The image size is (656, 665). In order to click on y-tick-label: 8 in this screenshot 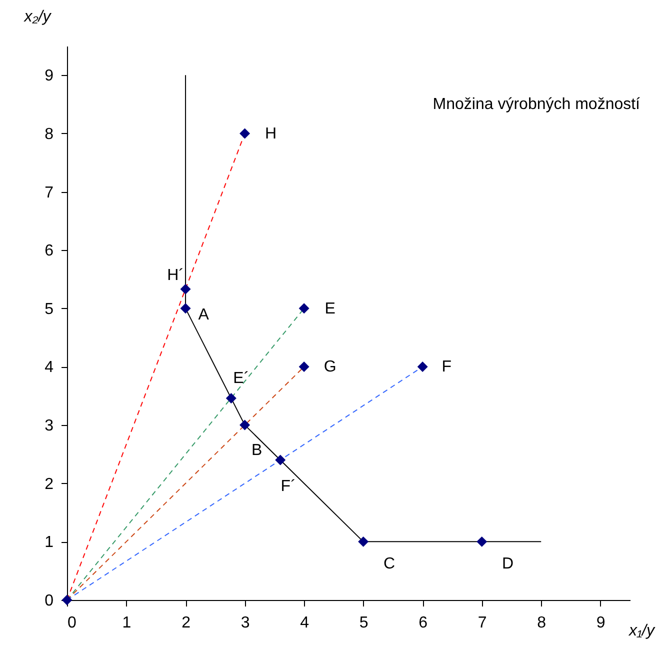, I will do `click(49, 134)`.